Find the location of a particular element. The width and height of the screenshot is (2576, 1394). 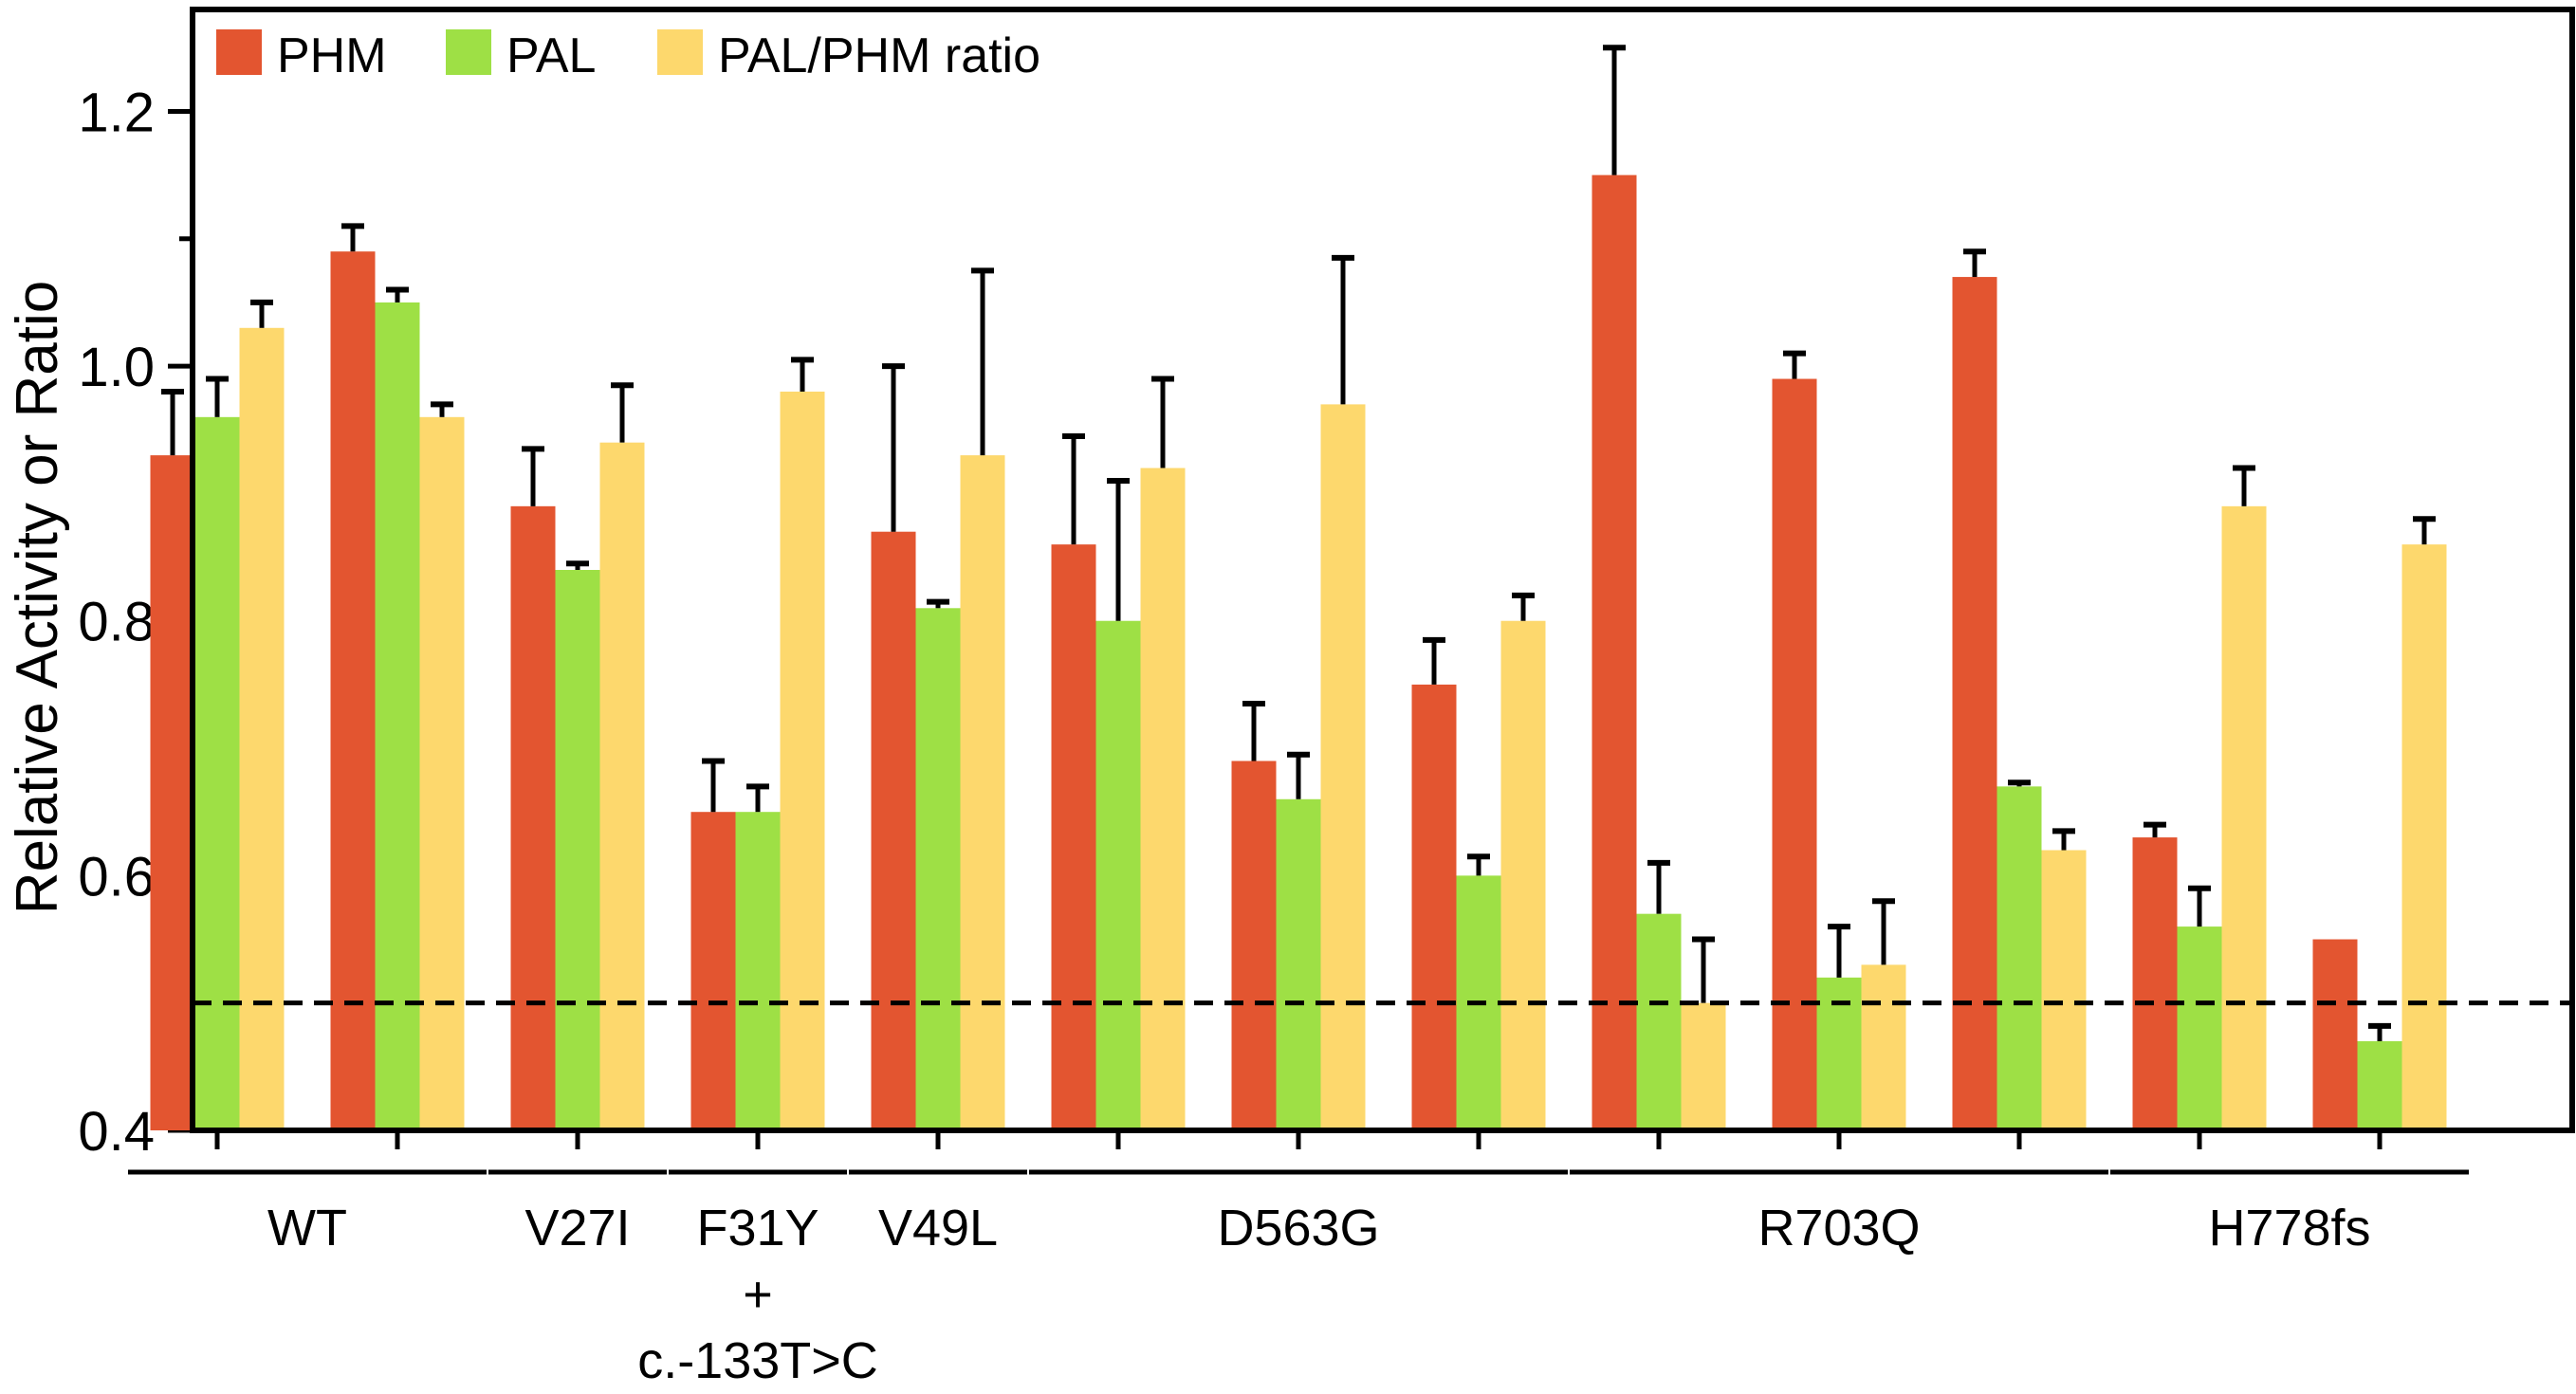

y-axis-ticks: 0.4 0.6 0.8 1.0 1.2 is located at coordinates (135, 622).